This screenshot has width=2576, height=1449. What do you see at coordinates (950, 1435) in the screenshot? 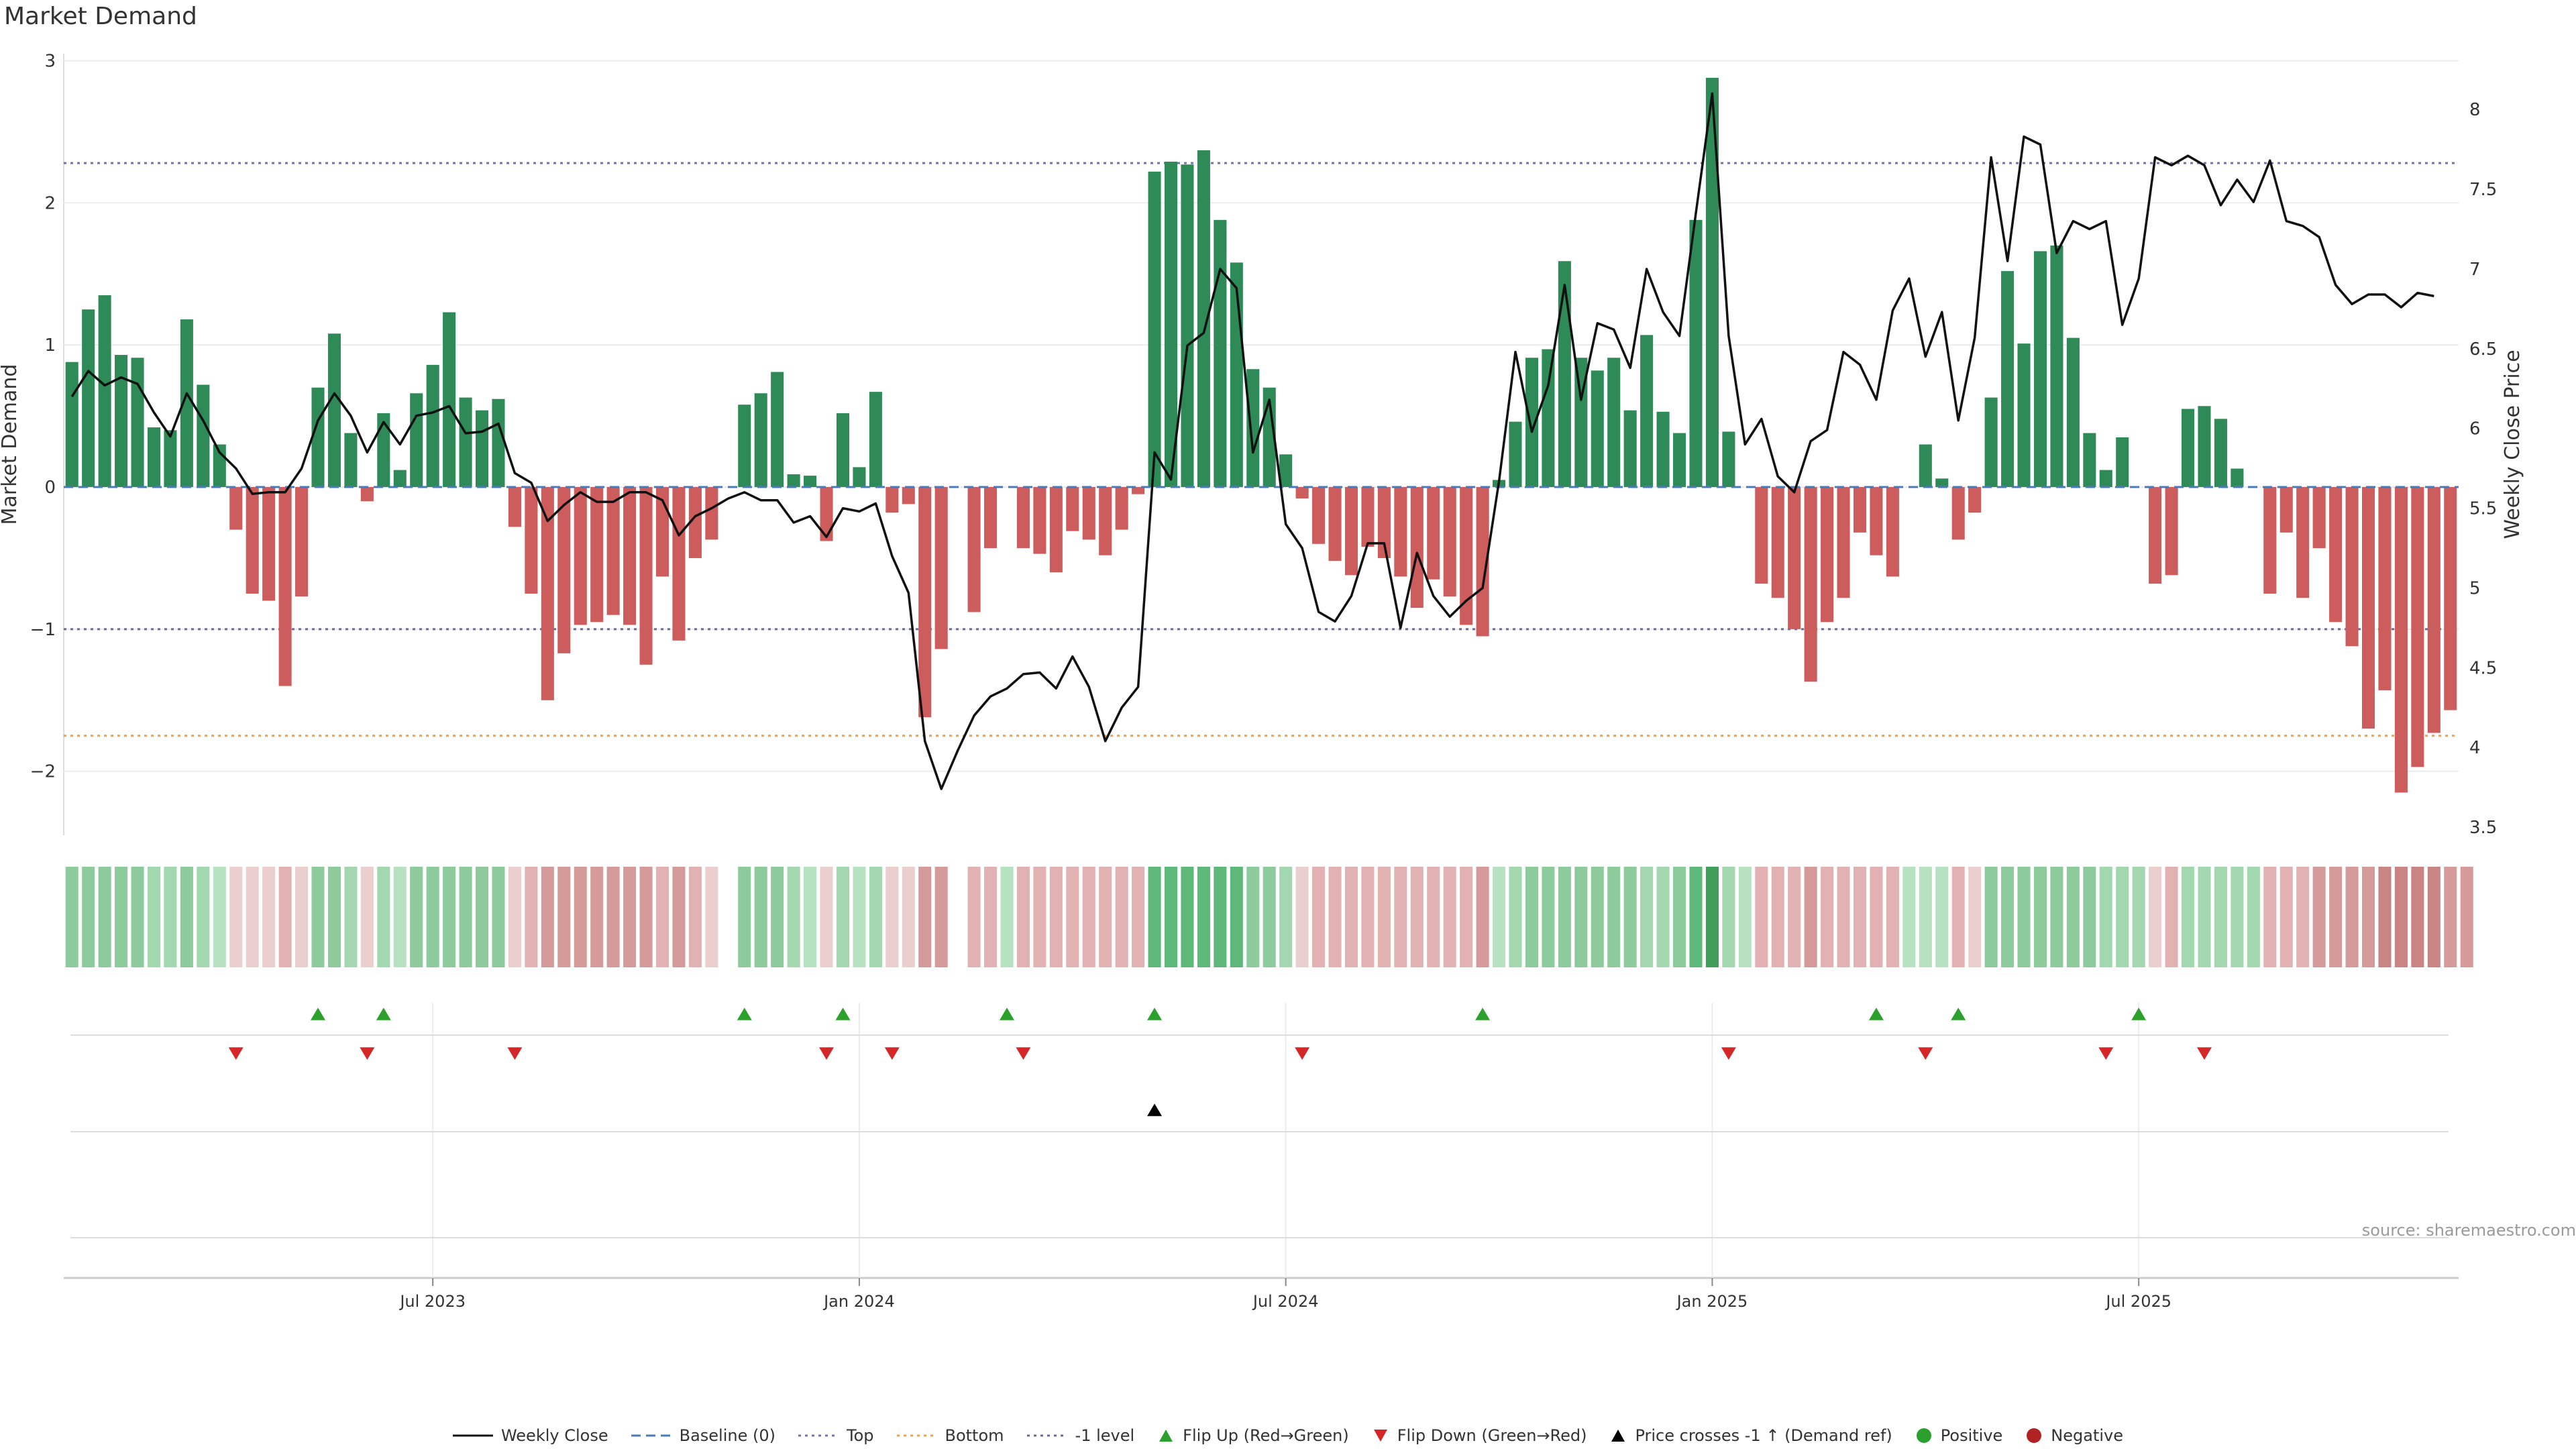
I see `legend-item: Bottom` at bounding box center [950, 1435].